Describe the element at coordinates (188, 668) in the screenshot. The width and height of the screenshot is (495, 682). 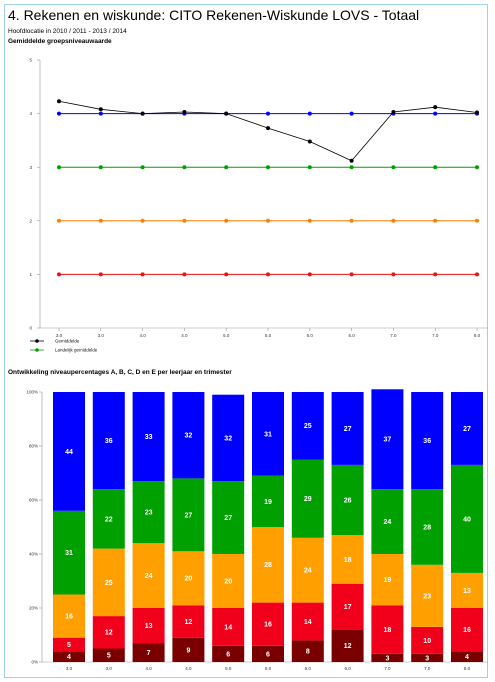
I see `bar-x-tick-label: 4.0` at that location.